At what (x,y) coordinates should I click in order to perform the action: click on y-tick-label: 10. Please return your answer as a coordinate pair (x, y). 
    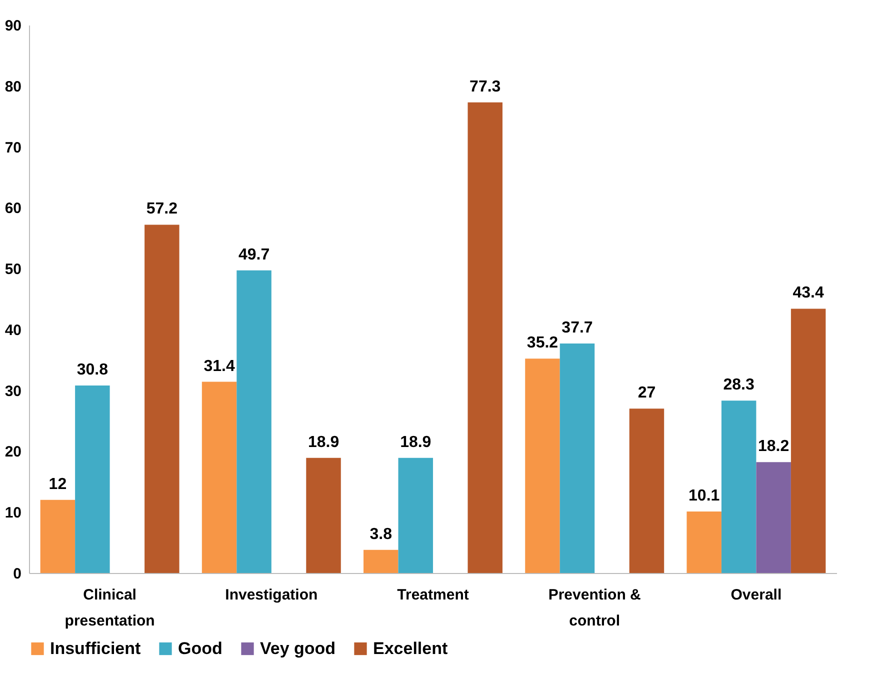
    Looking at the image, I should click on (13, 513).